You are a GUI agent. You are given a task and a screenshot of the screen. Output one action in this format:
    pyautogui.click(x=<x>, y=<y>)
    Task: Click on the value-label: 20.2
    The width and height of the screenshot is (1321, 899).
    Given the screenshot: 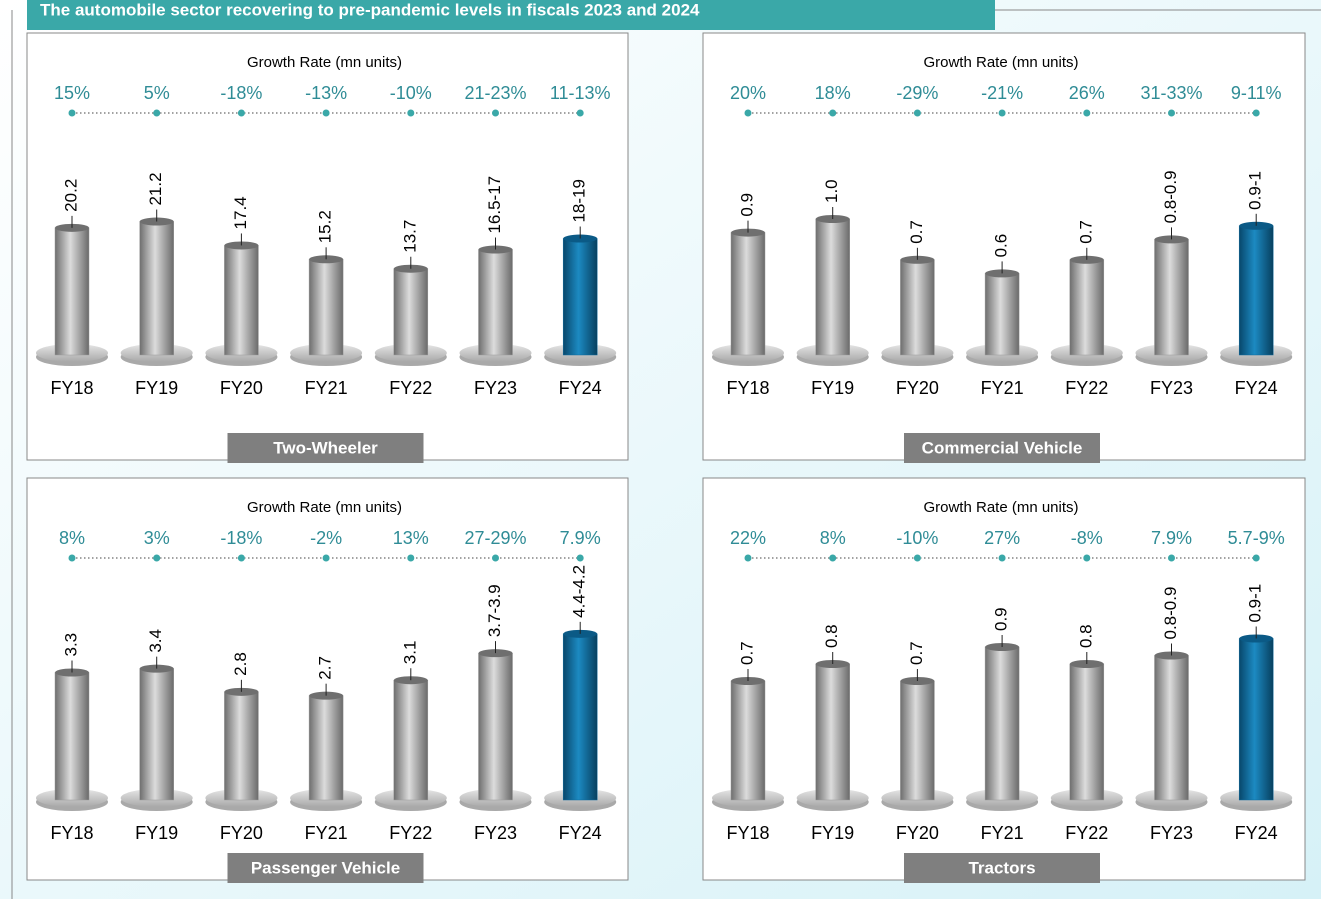 What is the action you would take?
    pyautogui.click(x=70, y=195)
    